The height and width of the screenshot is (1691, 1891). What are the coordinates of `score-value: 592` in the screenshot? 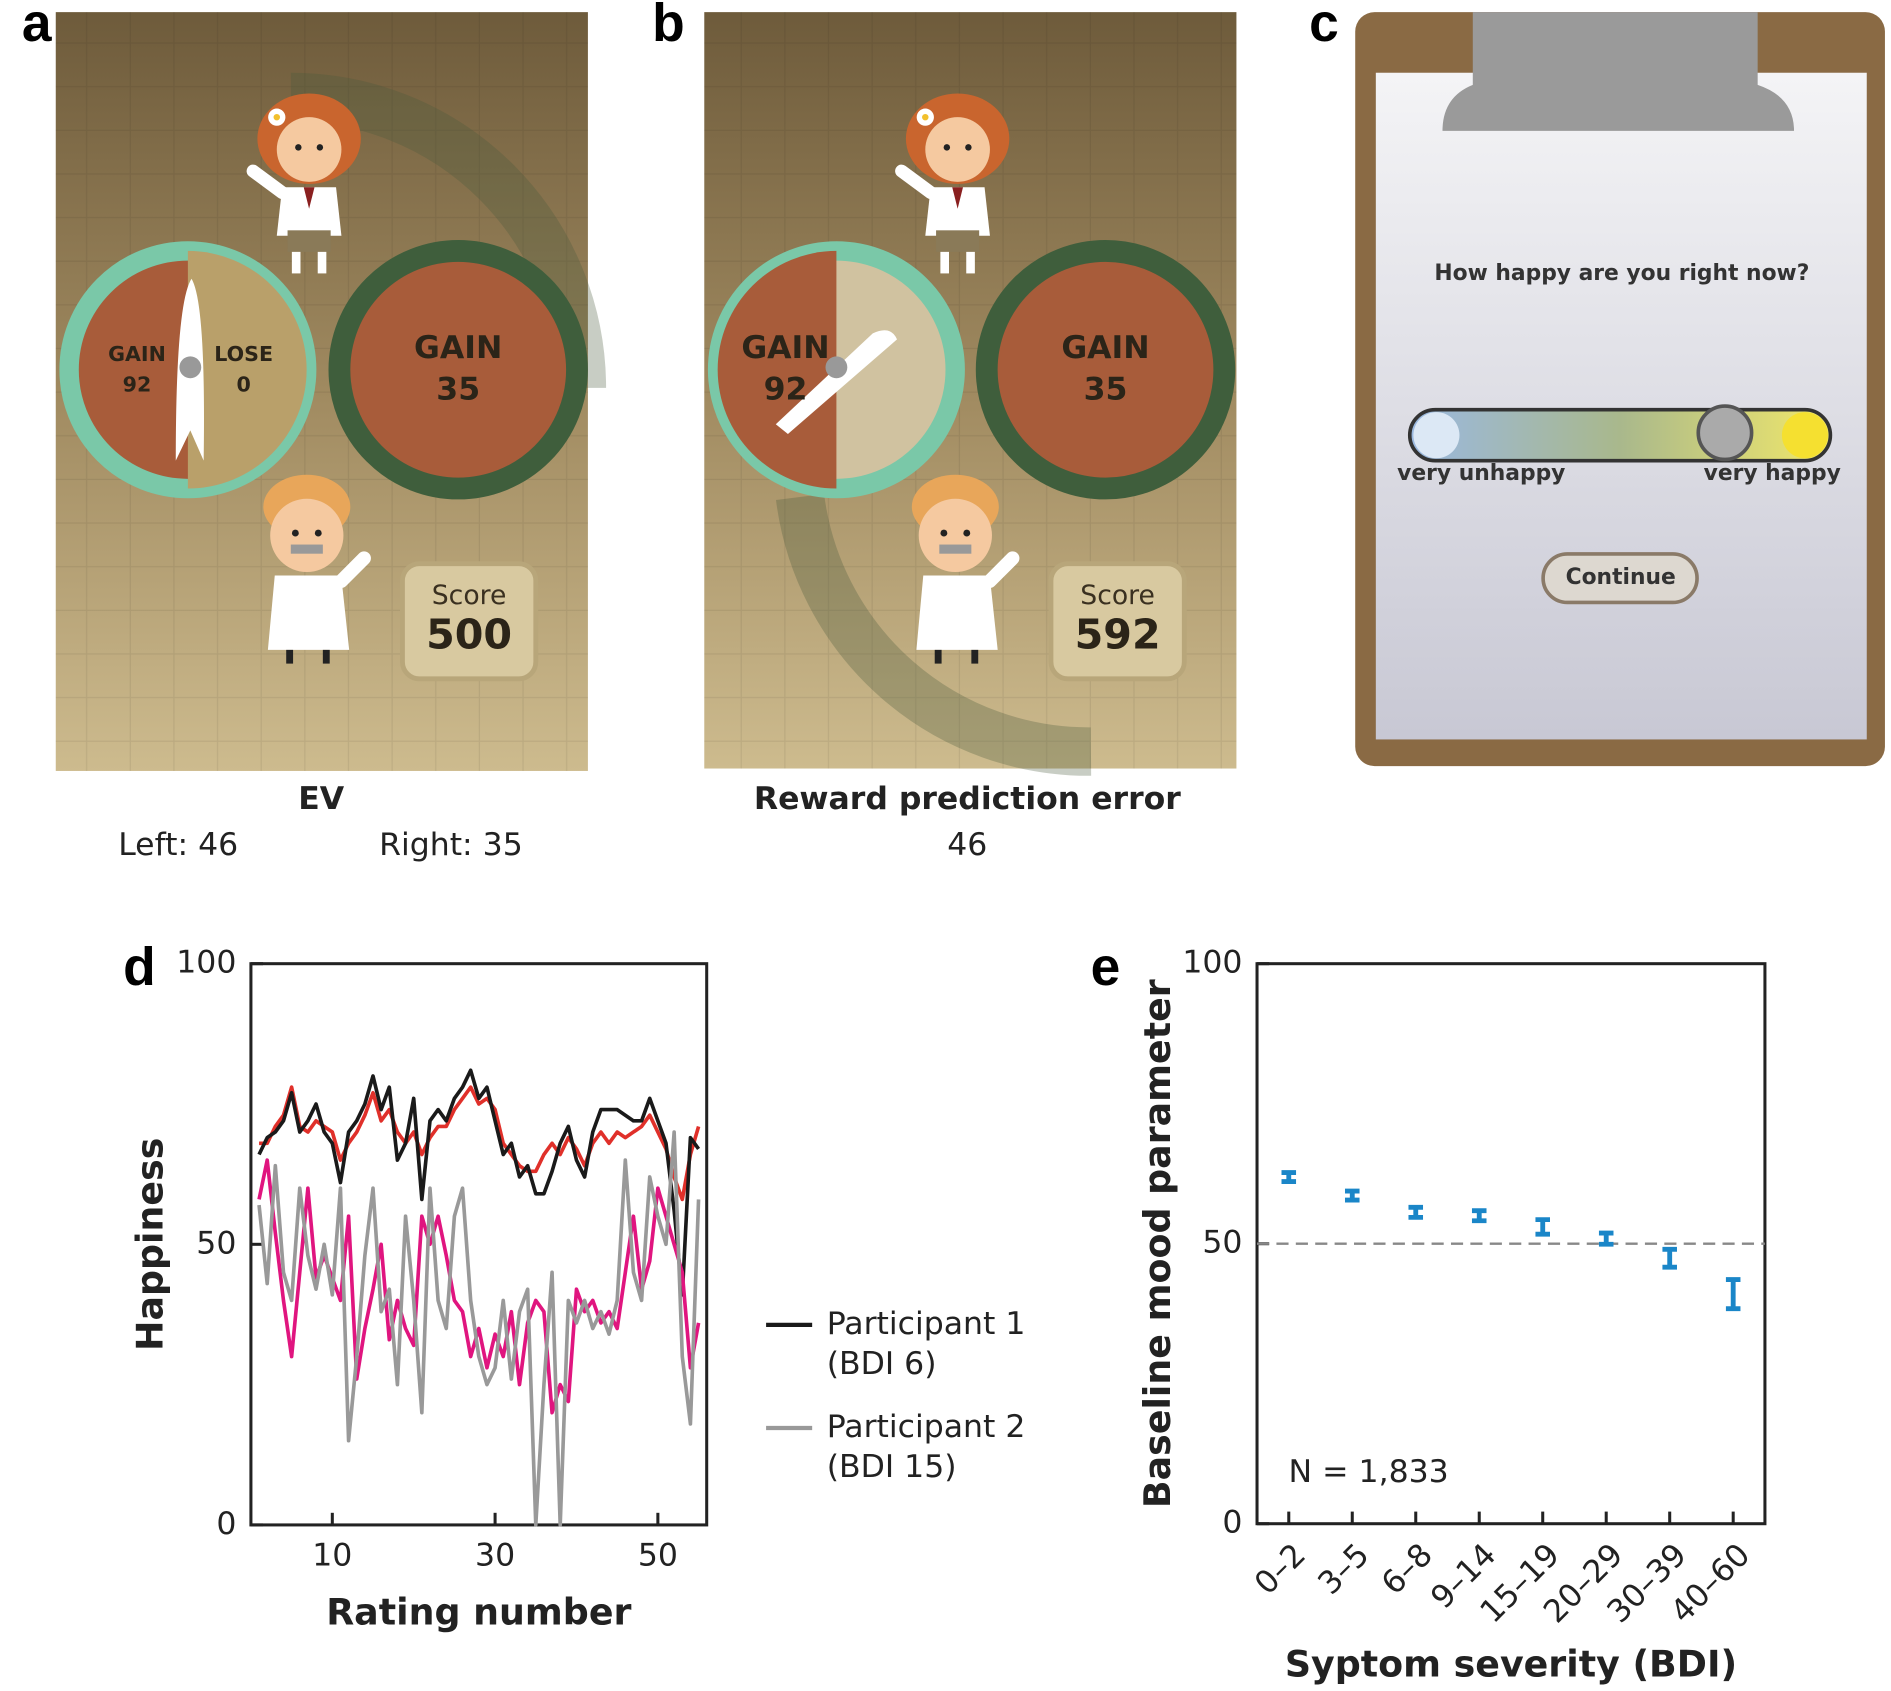 It's located at (1118, 635).